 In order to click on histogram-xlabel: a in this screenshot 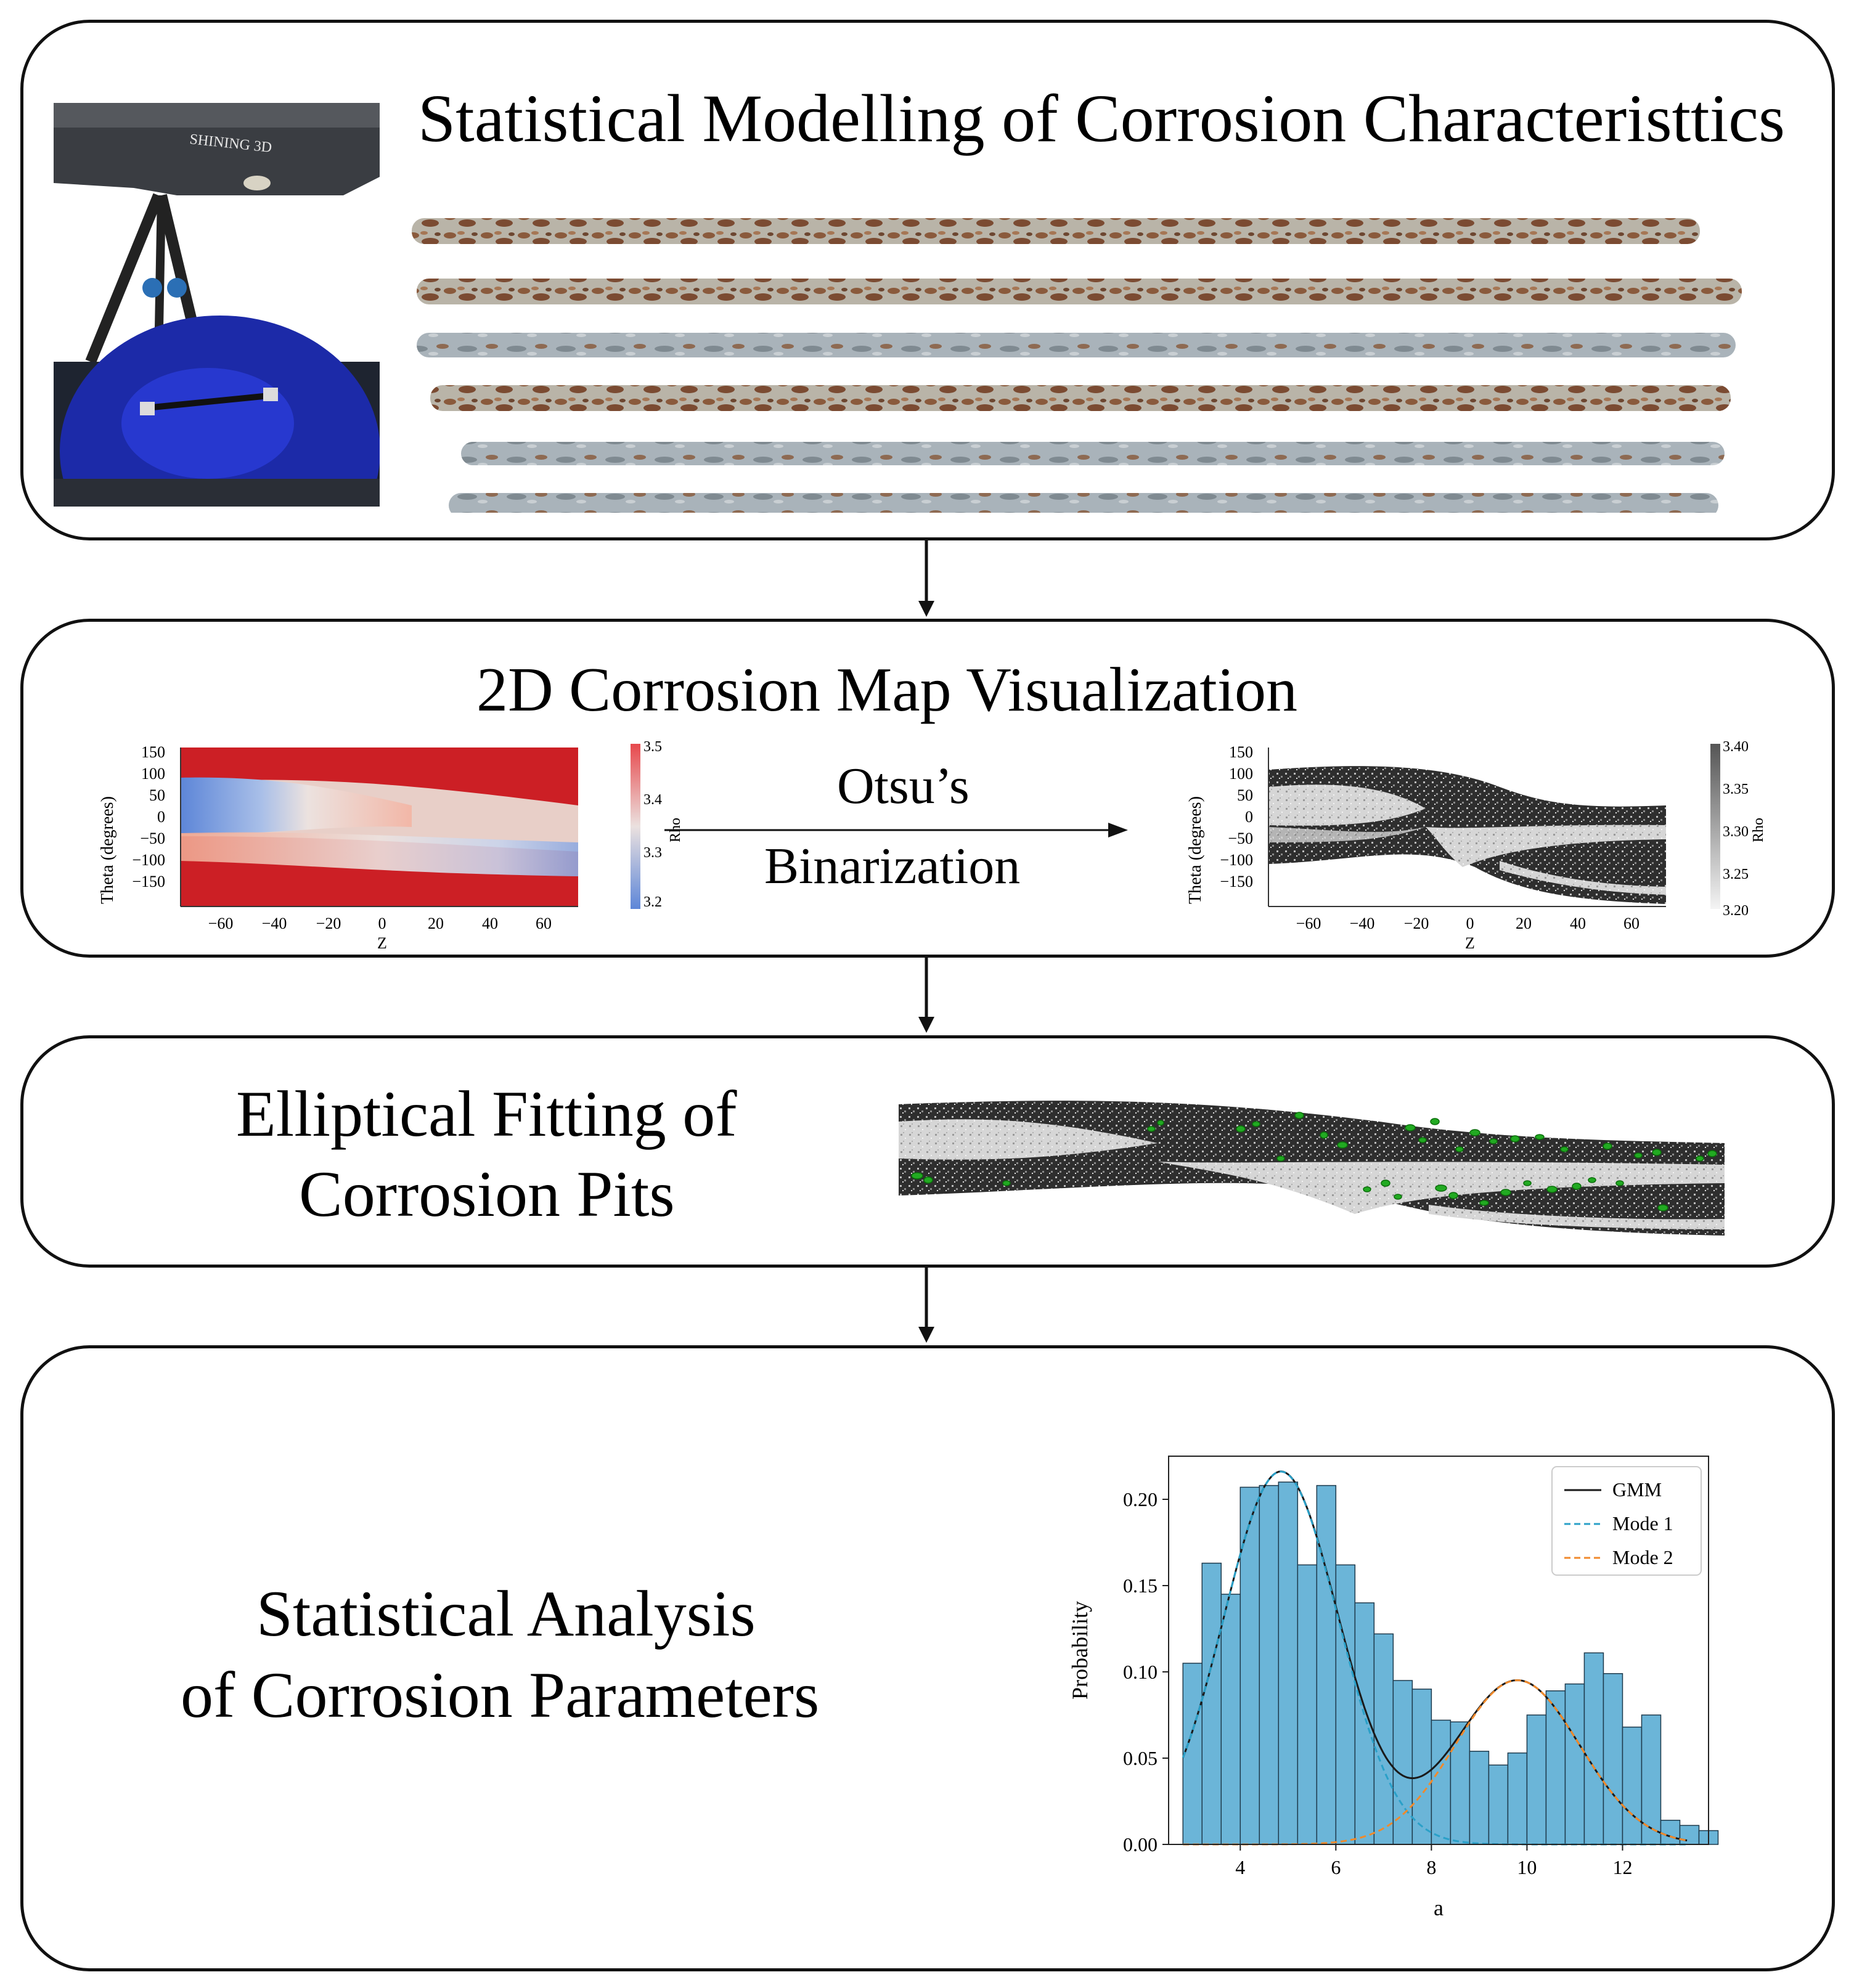, I will do `click(1439, 1908)`.